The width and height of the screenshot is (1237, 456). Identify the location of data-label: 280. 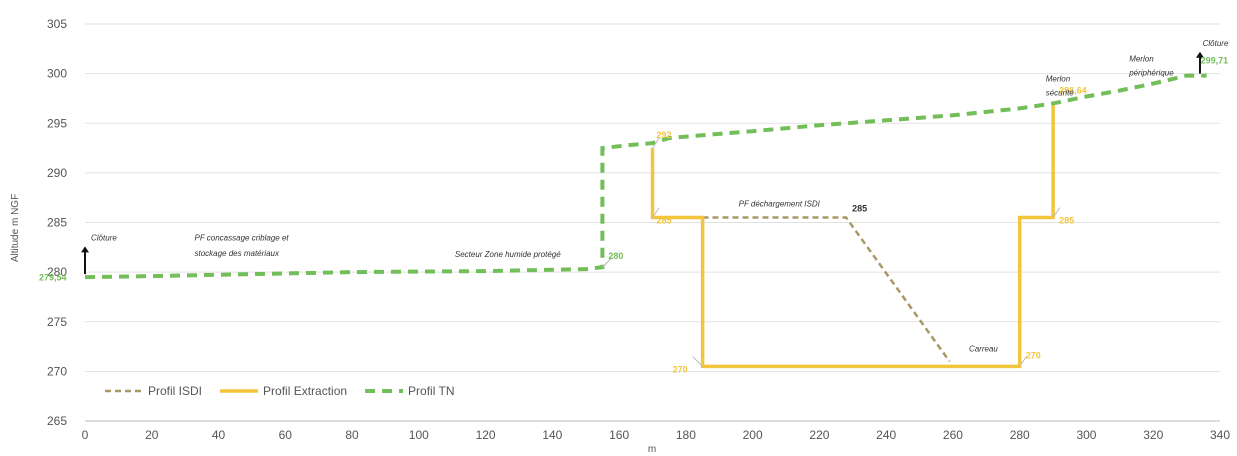
(615, 256).